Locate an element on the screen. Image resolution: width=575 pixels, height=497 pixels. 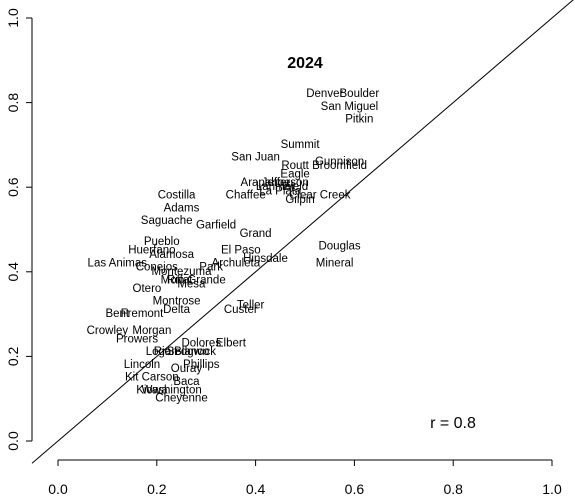
point-label: Larimer is located at coordinates (275, 187).